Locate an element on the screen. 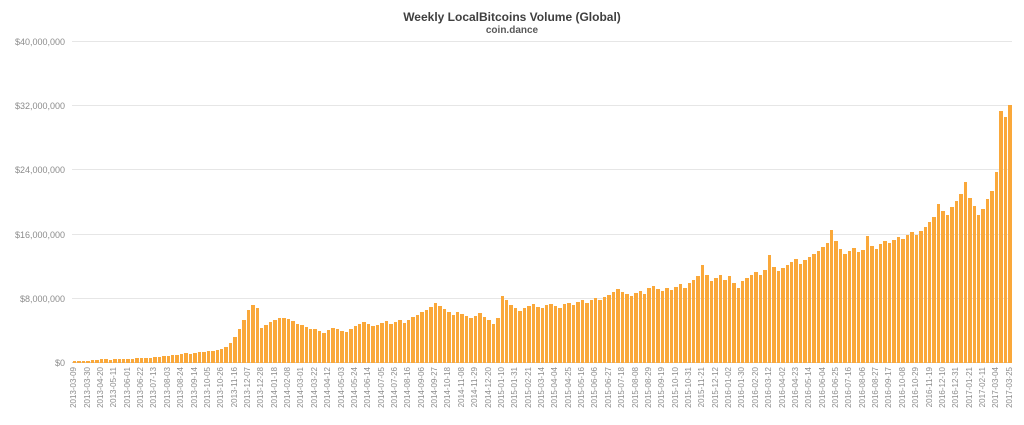 The height and width of the screenshot is (425, 1024). x-axis-tick-label: 2013-08-24 is located at coordinates (181, 387).